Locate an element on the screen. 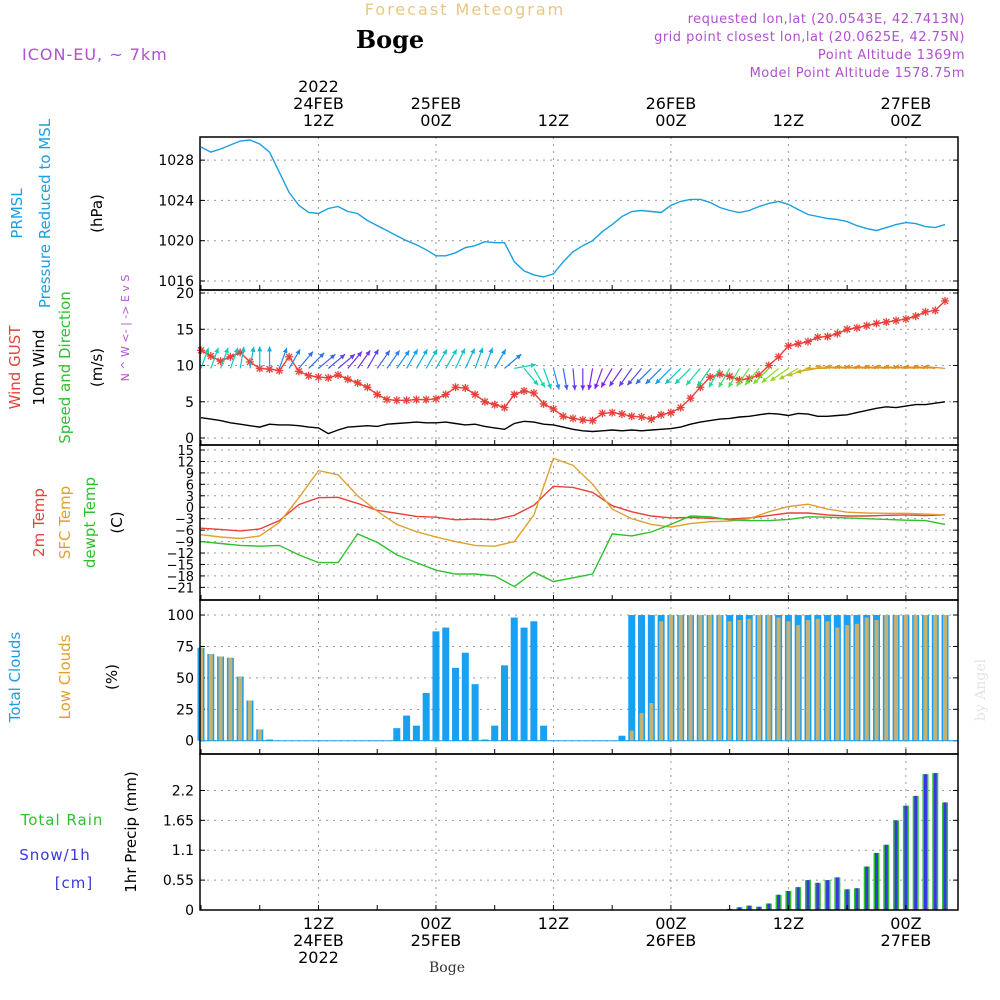 Image resolution: width=1000 pixels, height=1000 pixels. ytick-label: 1.65 is located at coordinates (178, 821).